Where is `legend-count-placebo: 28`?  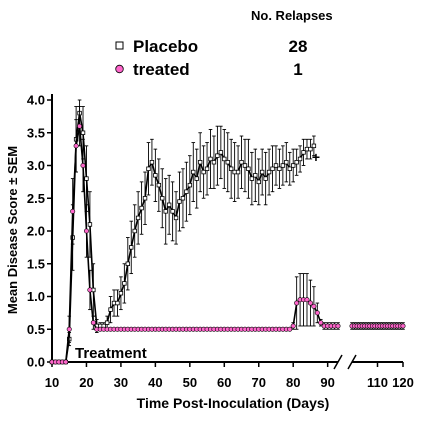 legend-count-placebo: 28 is located at coordinates (298, 46).